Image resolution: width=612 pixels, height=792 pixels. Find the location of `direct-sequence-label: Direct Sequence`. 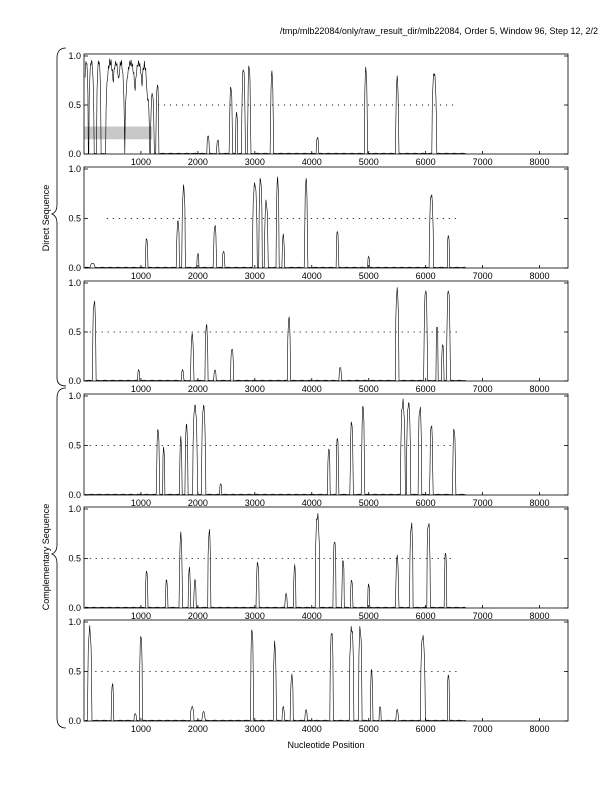

direct-sequence-label: Direct Sequence is located at coordinates (46, 218).